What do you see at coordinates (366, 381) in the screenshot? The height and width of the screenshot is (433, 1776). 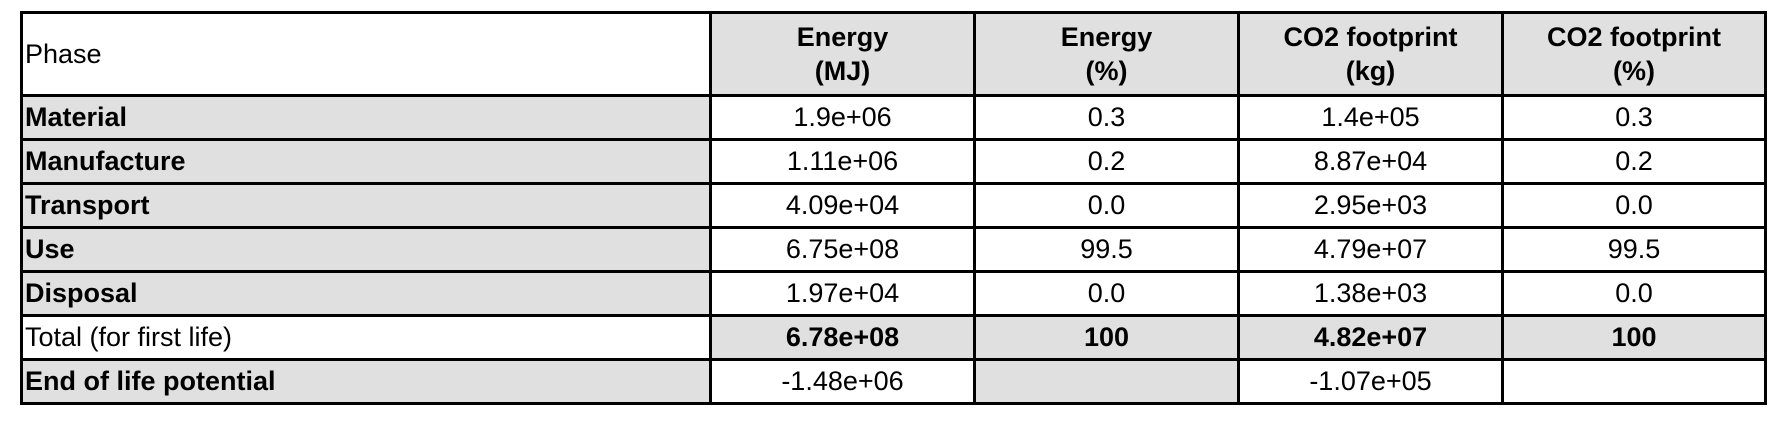 I see `cell-phase: End of life potential` at bounding box center [366, 381].